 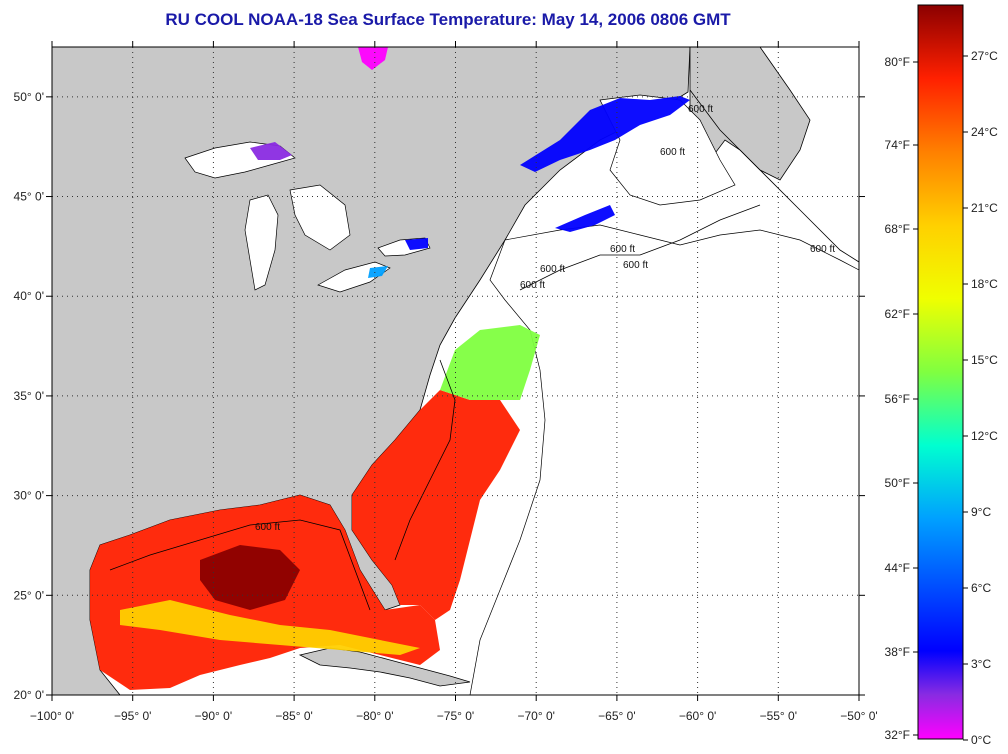 What do you see at coordinates (373, 58) in the screenshot?
I see `sst-northern-lake-cold` at bounding box center [373, 58].